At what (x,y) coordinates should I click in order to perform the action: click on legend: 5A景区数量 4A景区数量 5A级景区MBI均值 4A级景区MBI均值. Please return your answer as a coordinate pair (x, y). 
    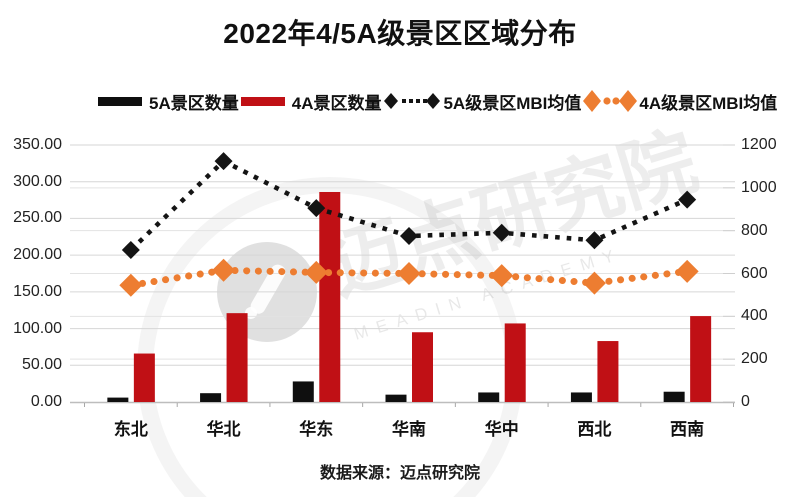
    Looking at the image, I should click on (438, 101).